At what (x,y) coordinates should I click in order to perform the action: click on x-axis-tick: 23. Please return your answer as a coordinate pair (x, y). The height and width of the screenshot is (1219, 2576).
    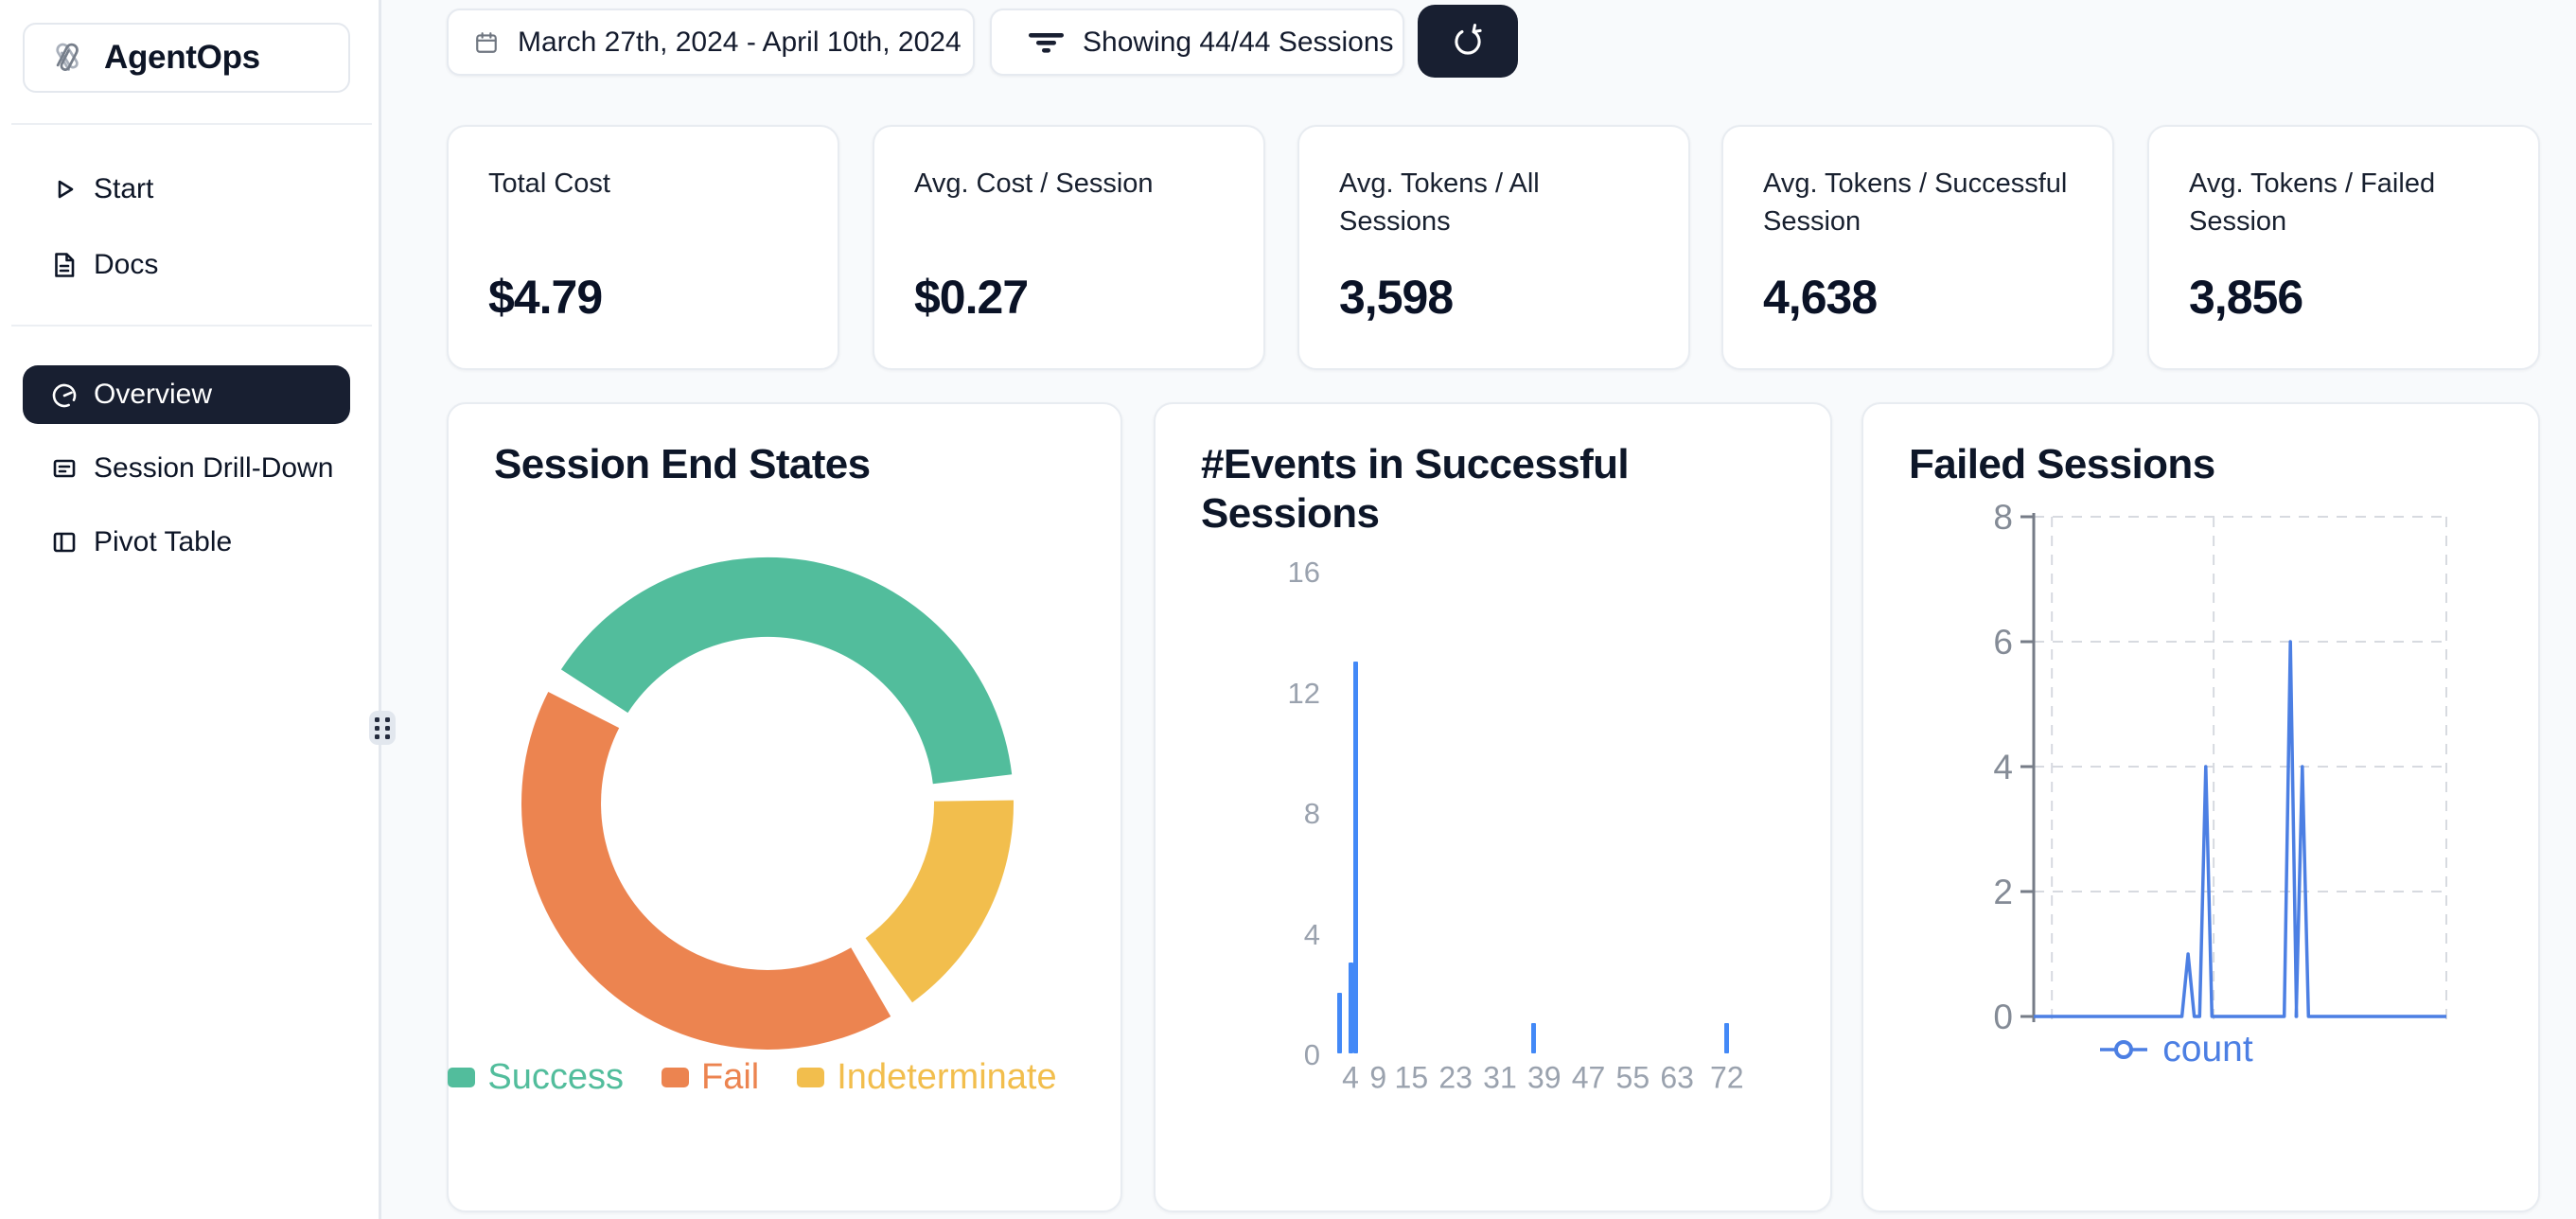
    Looking at the image, I should click on (1455, 1077).